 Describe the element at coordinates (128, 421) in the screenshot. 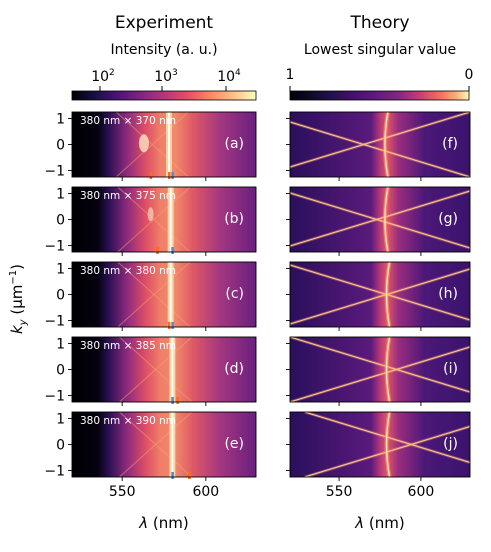

I see `panel-size-label: 380 nm × 390 nm` at that location.